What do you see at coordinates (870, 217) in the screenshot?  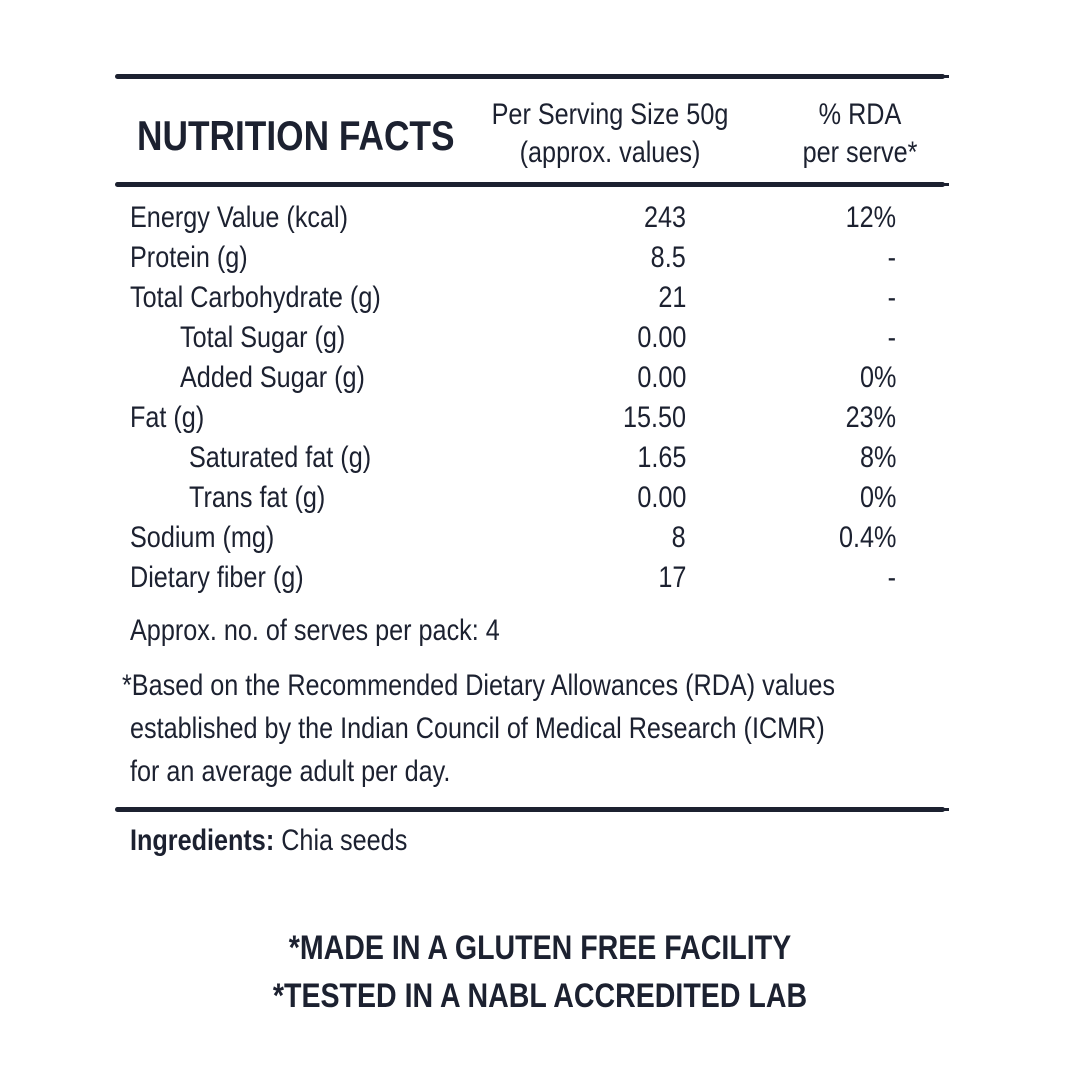 I see `nutrient-rda: 12%` at bounding box center [870, 217].